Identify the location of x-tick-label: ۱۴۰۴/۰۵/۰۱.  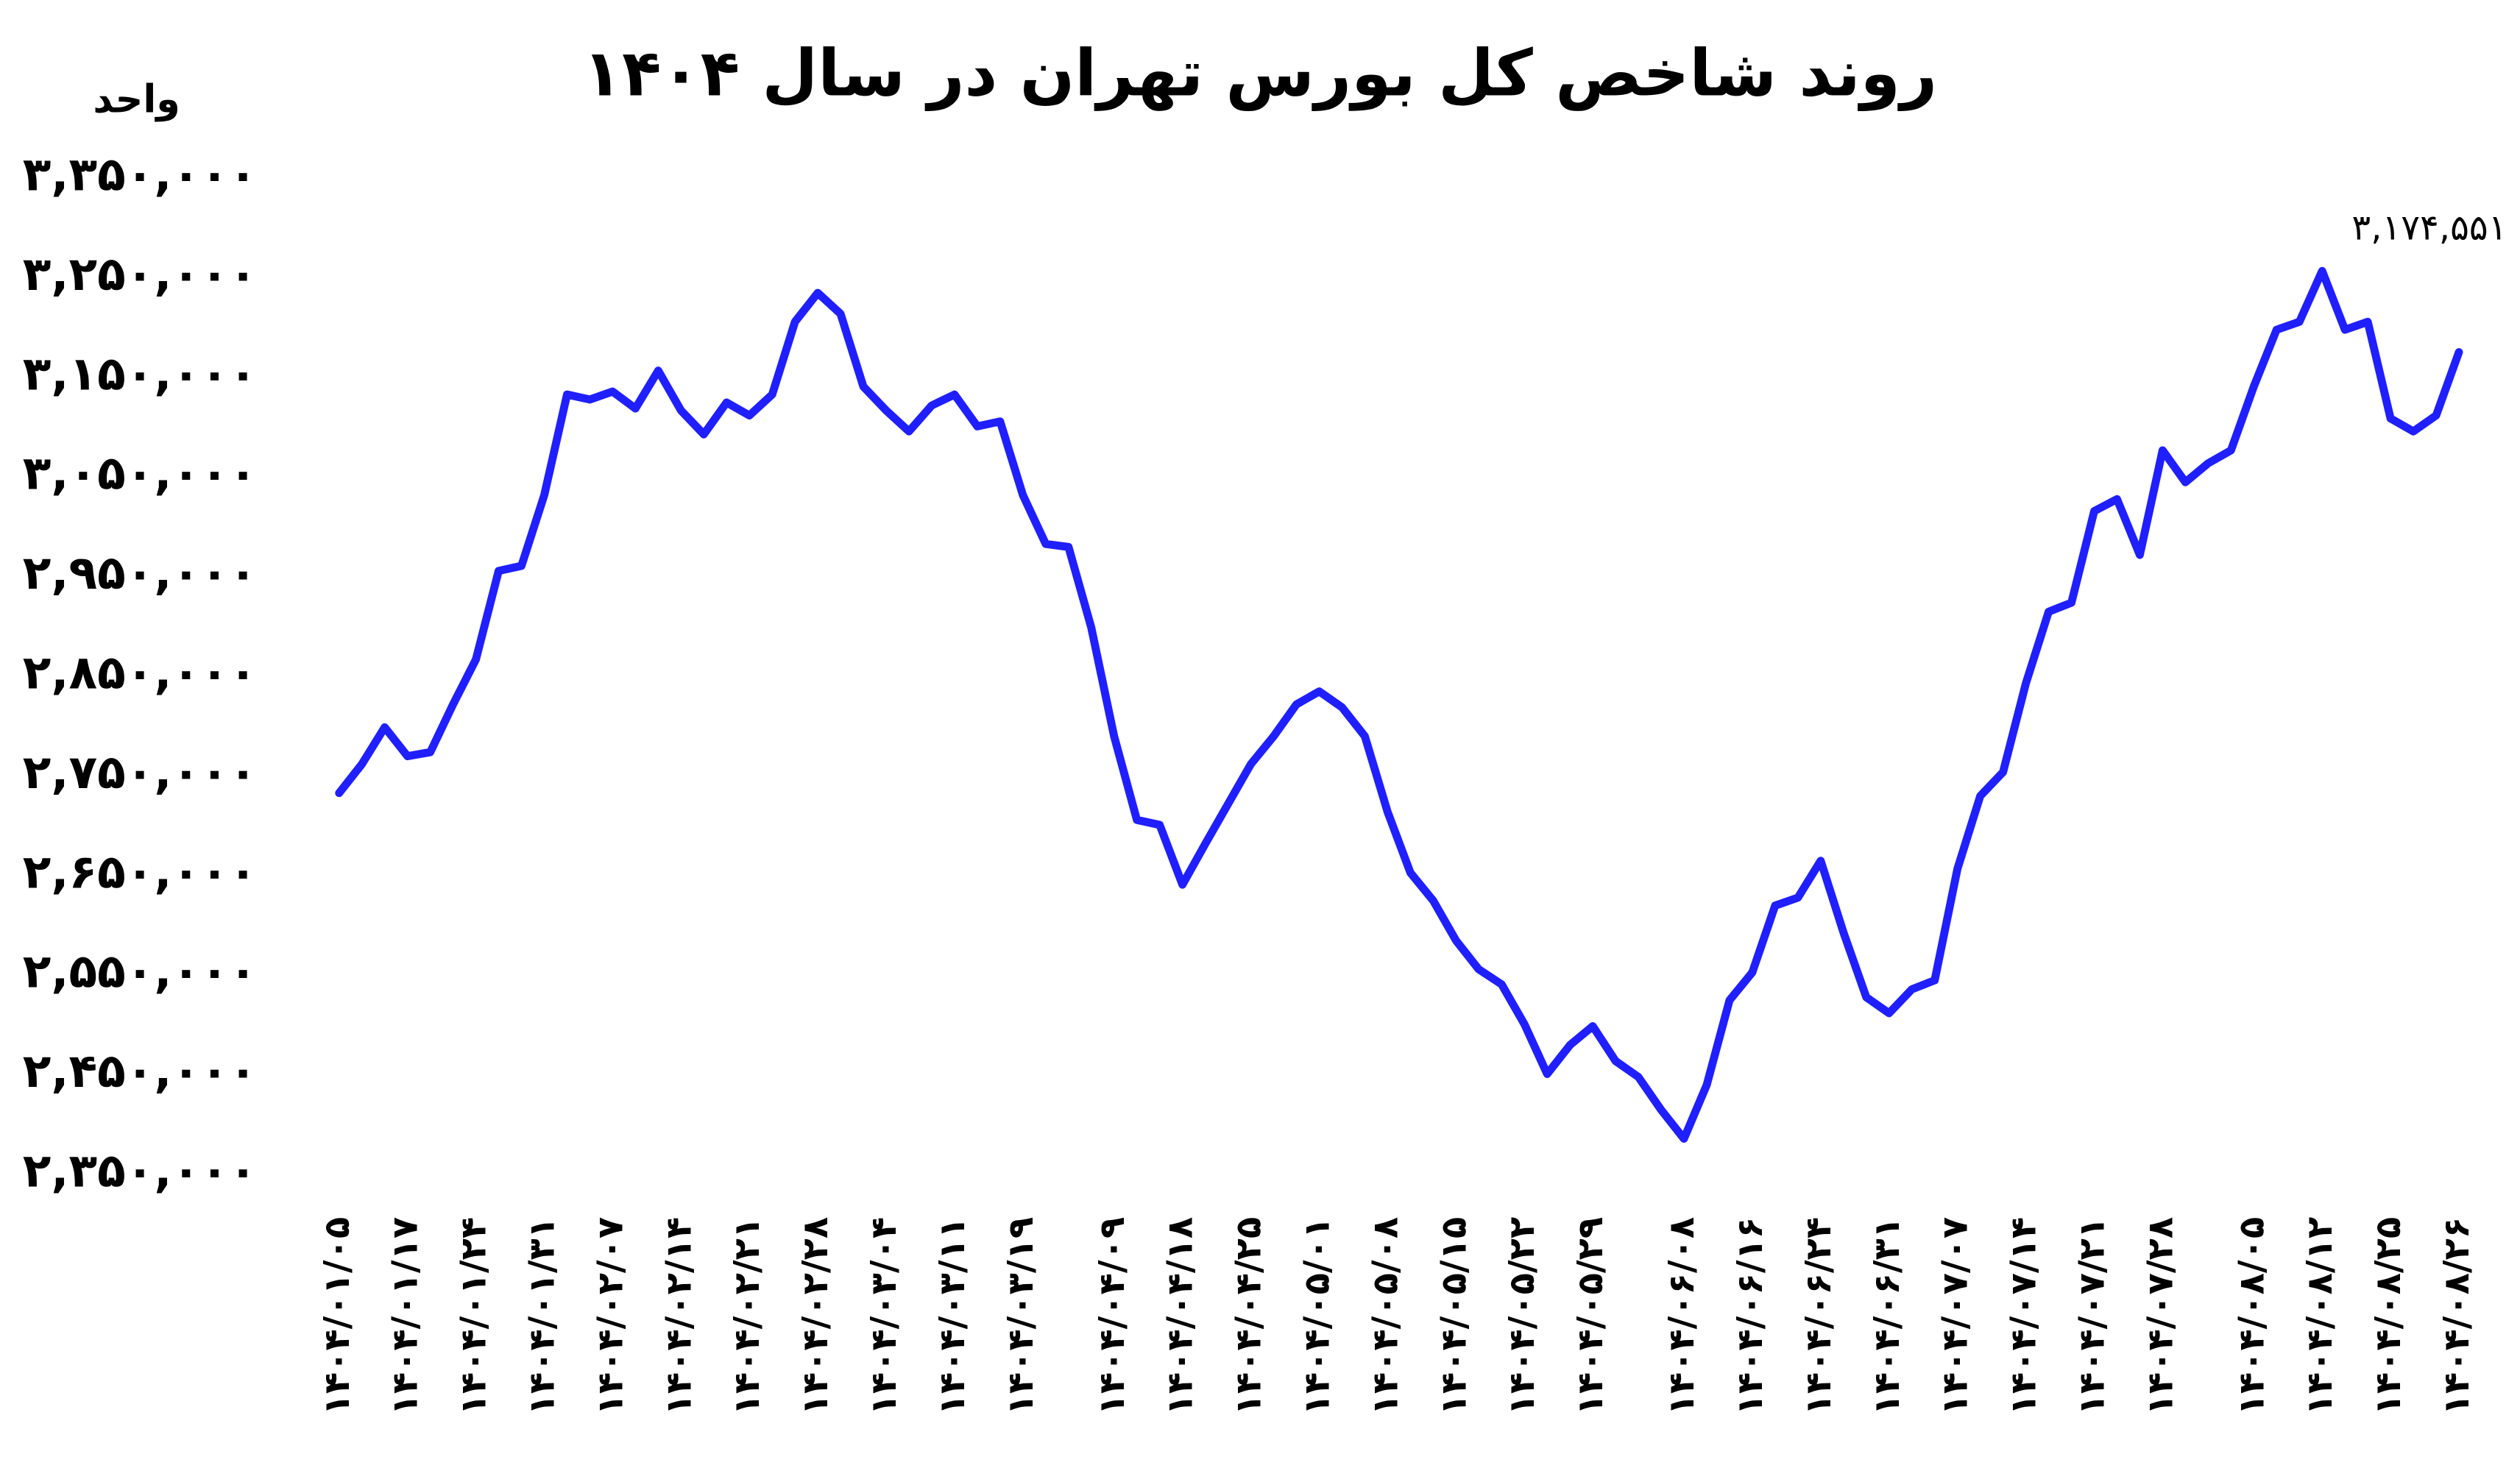
(1317, 1316).